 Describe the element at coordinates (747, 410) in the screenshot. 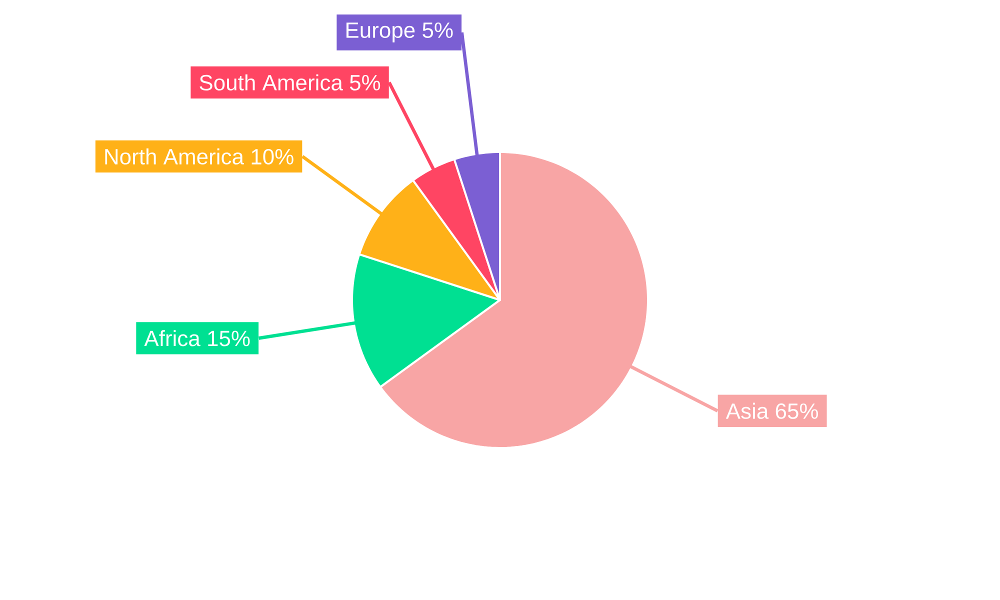

I see `slice-label: Asia` at that location.